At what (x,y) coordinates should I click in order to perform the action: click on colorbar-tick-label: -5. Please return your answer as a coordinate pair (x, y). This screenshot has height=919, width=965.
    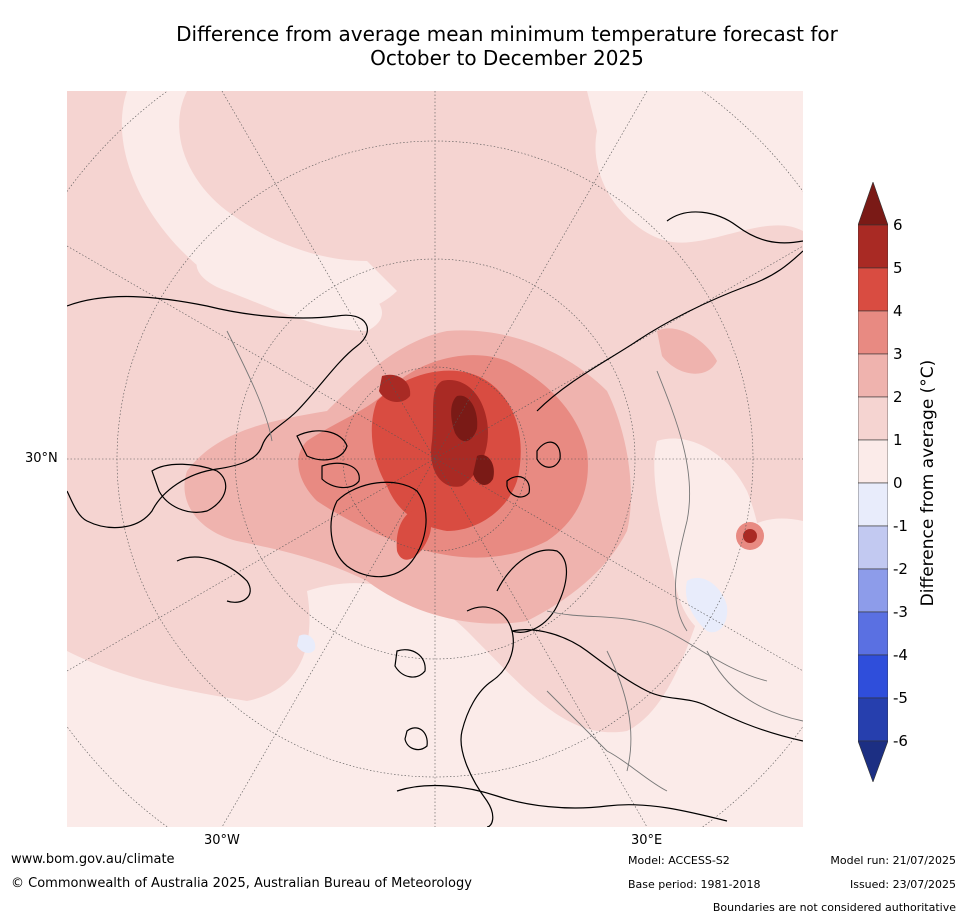
    Looking at the image, I should click on (900, 698).